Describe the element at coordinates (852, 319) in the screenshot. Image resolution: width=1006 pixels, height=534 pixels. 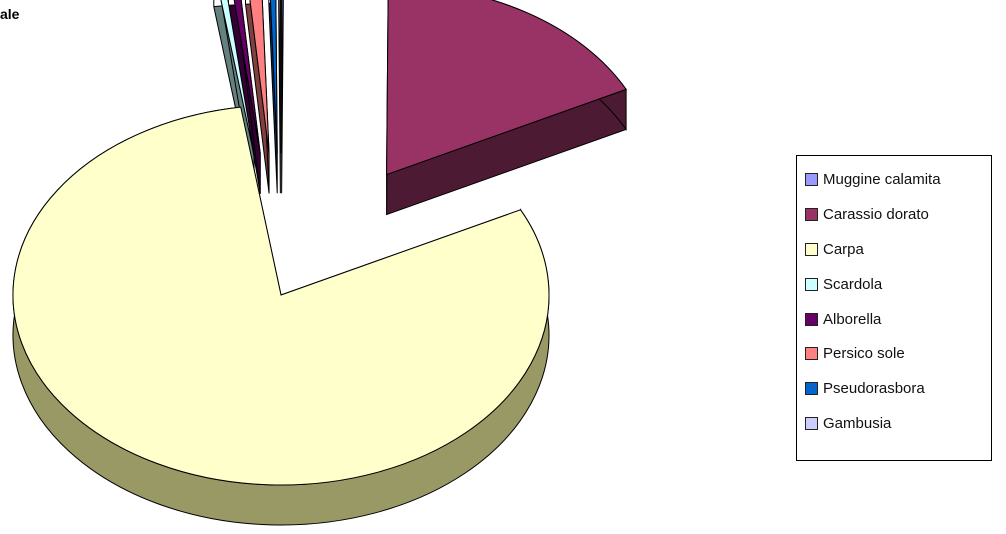
I see `legend-label: Alborella` at that location.